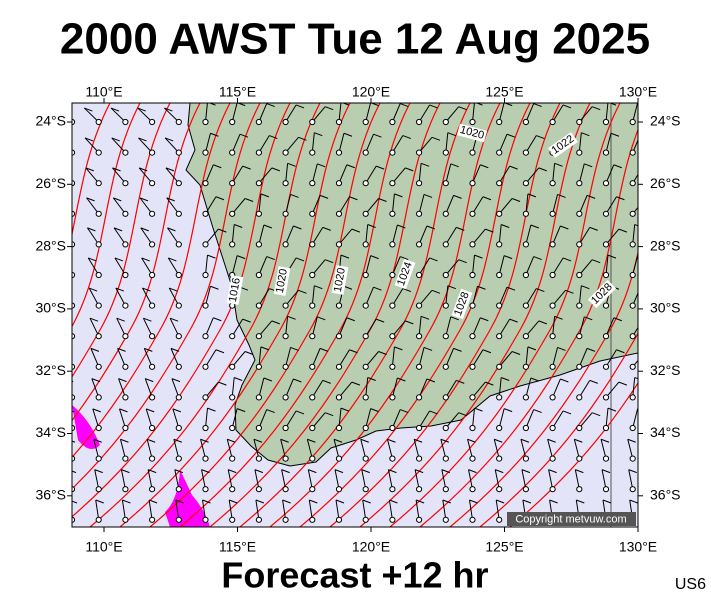  I want to click on lat-label-right: 32°S, so click(665, 370).